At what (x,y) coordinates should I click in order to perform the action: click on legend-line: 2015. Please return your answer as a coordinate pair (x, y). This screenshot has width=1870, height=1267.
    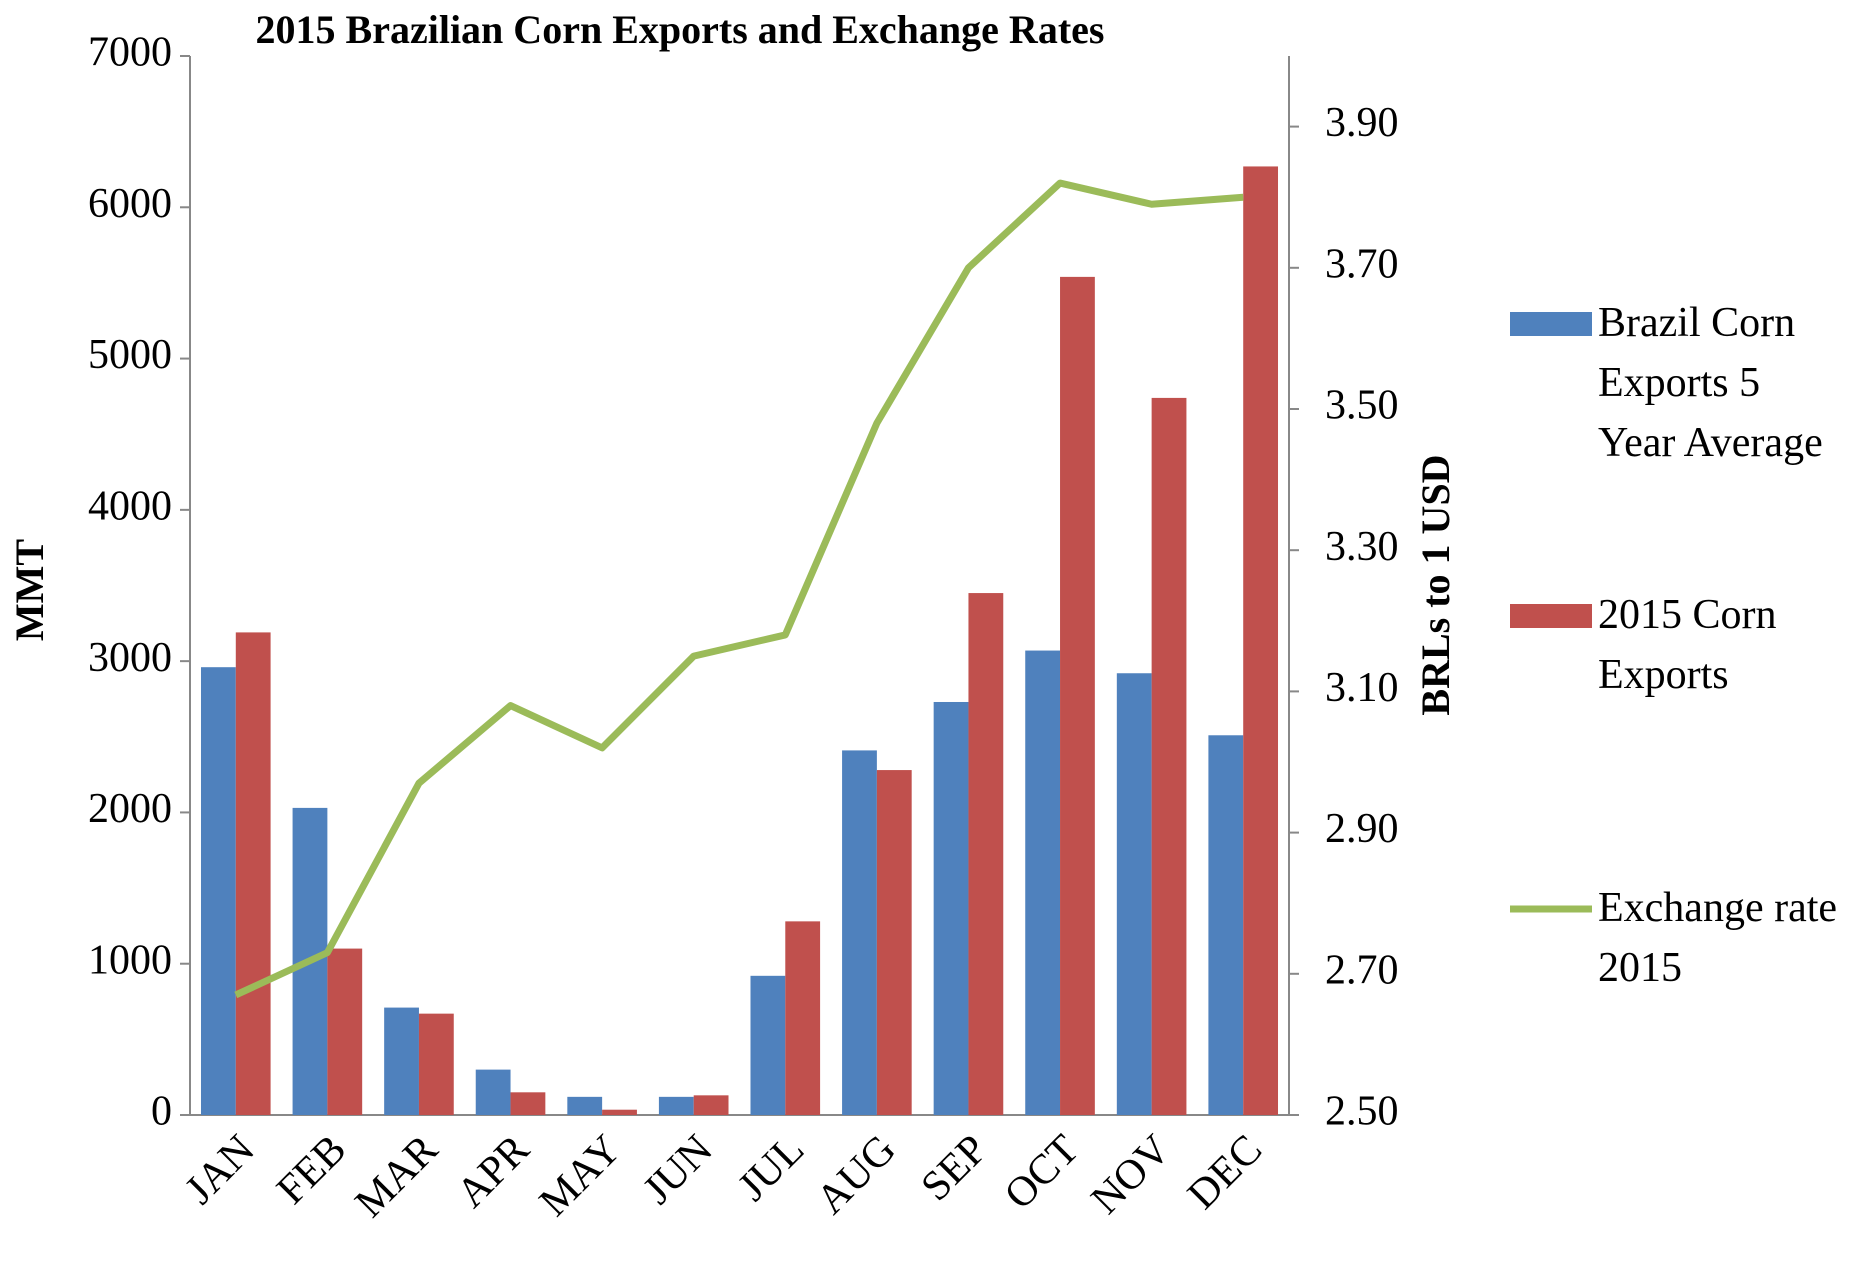
    Looking at the image, I should click on (1640, 968).